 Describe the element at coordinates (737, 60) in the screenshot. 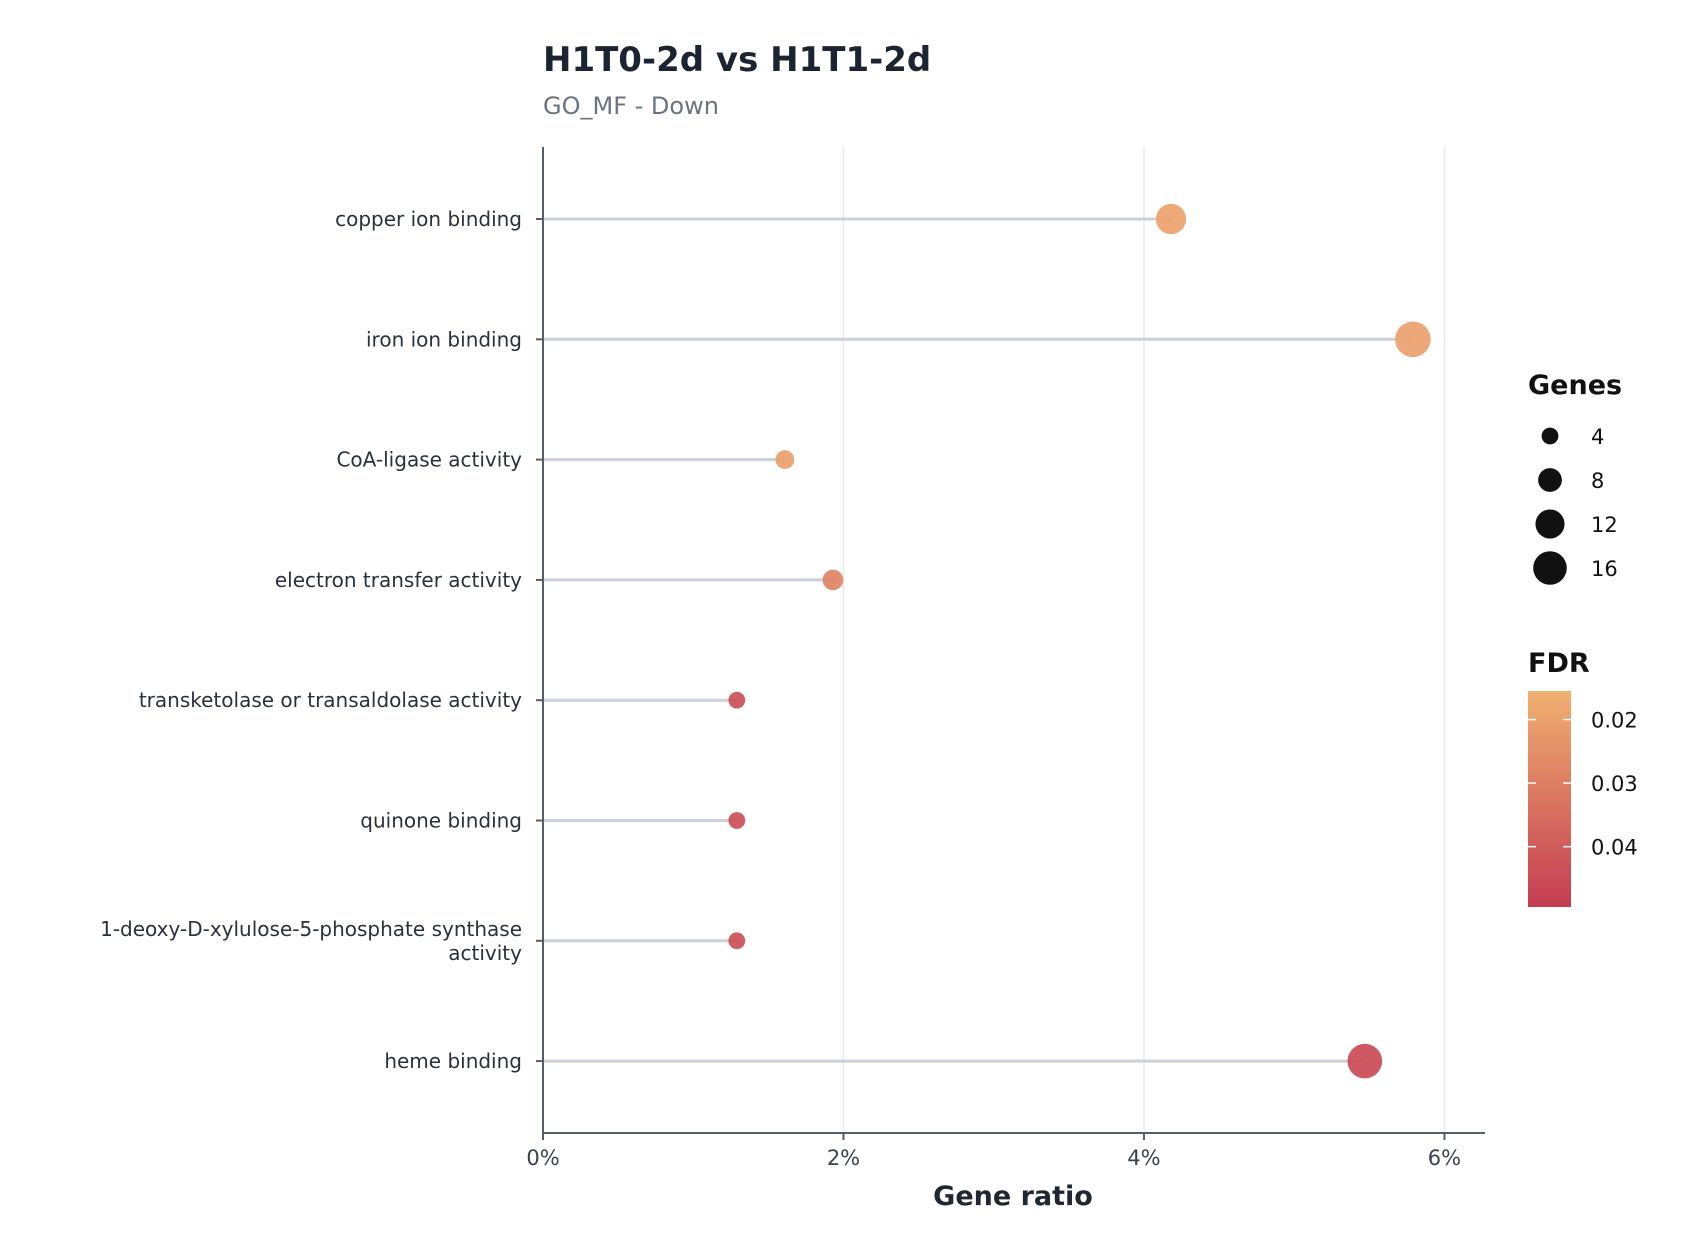

I see `chart-title: H1T0-2d vs H1T1-2d` at that location.